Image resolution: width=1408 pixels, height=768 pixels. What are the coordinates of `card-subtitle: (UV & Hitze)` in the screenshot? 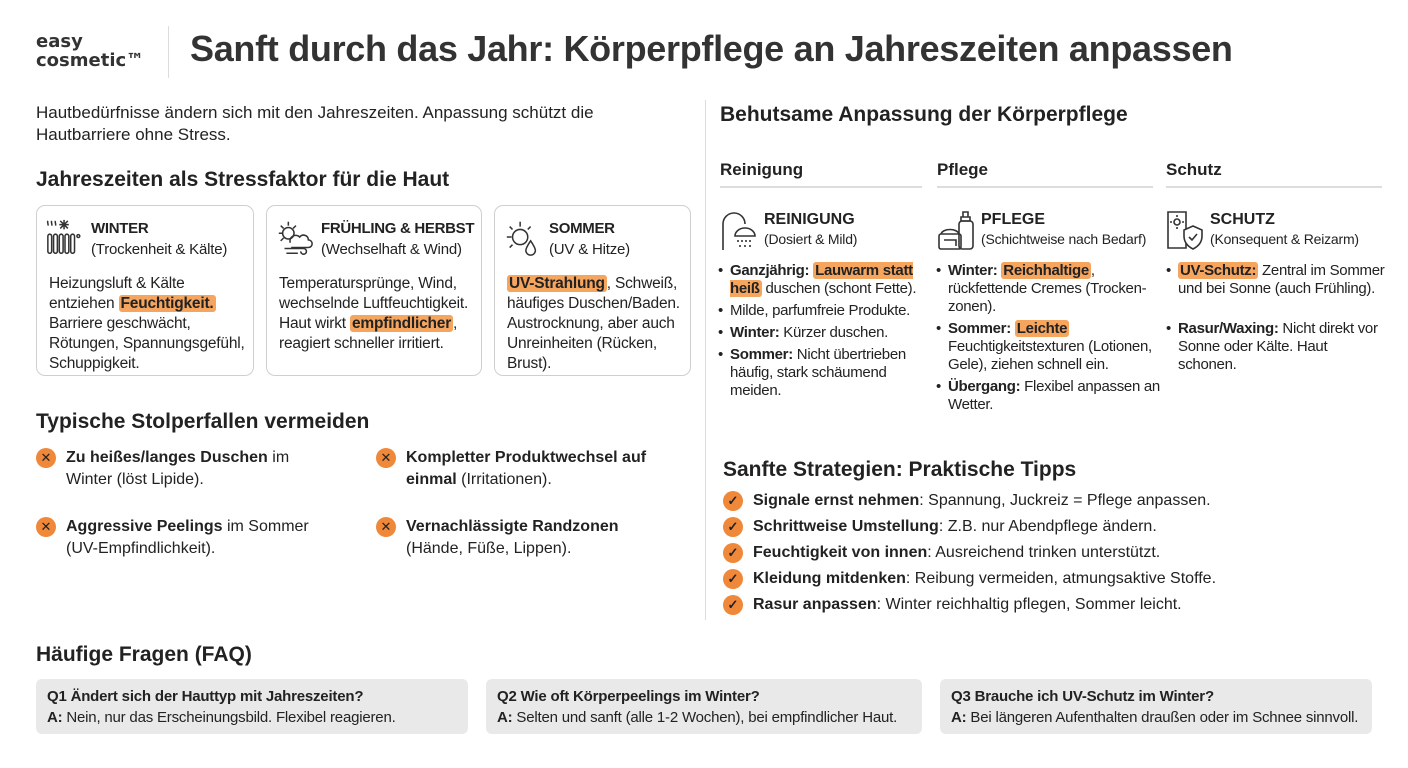 It's located at (589, 249).